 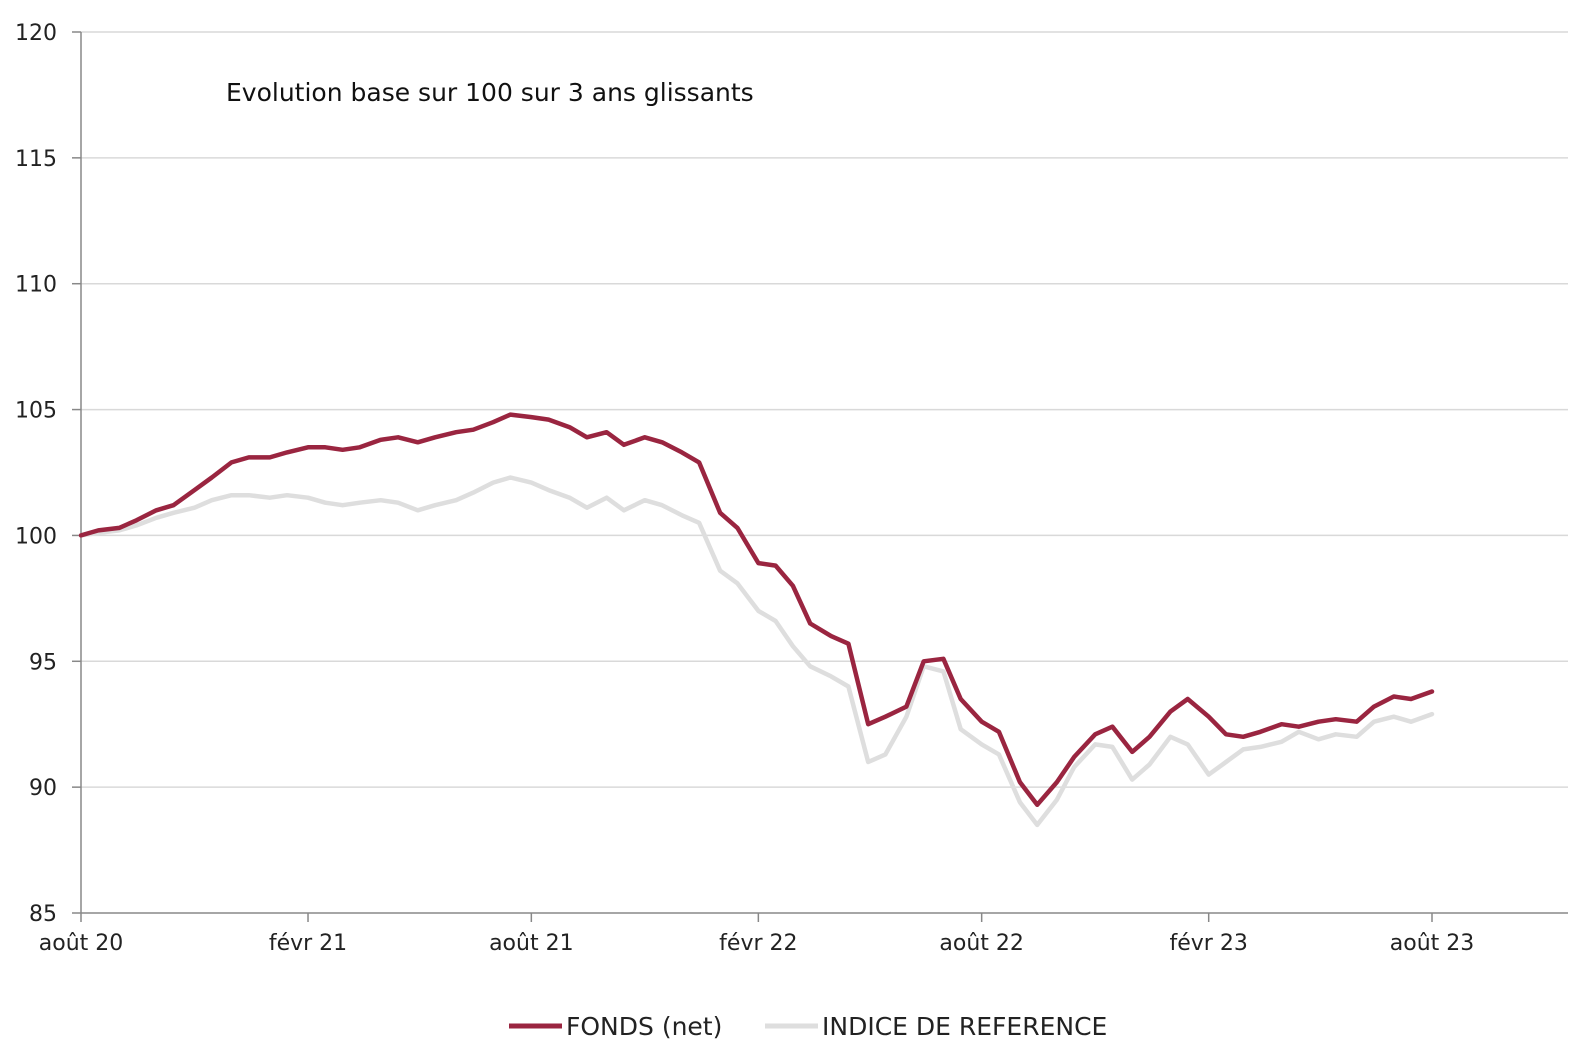 I want to click on x-tick-label: août 22, so click(x=981, y=943).